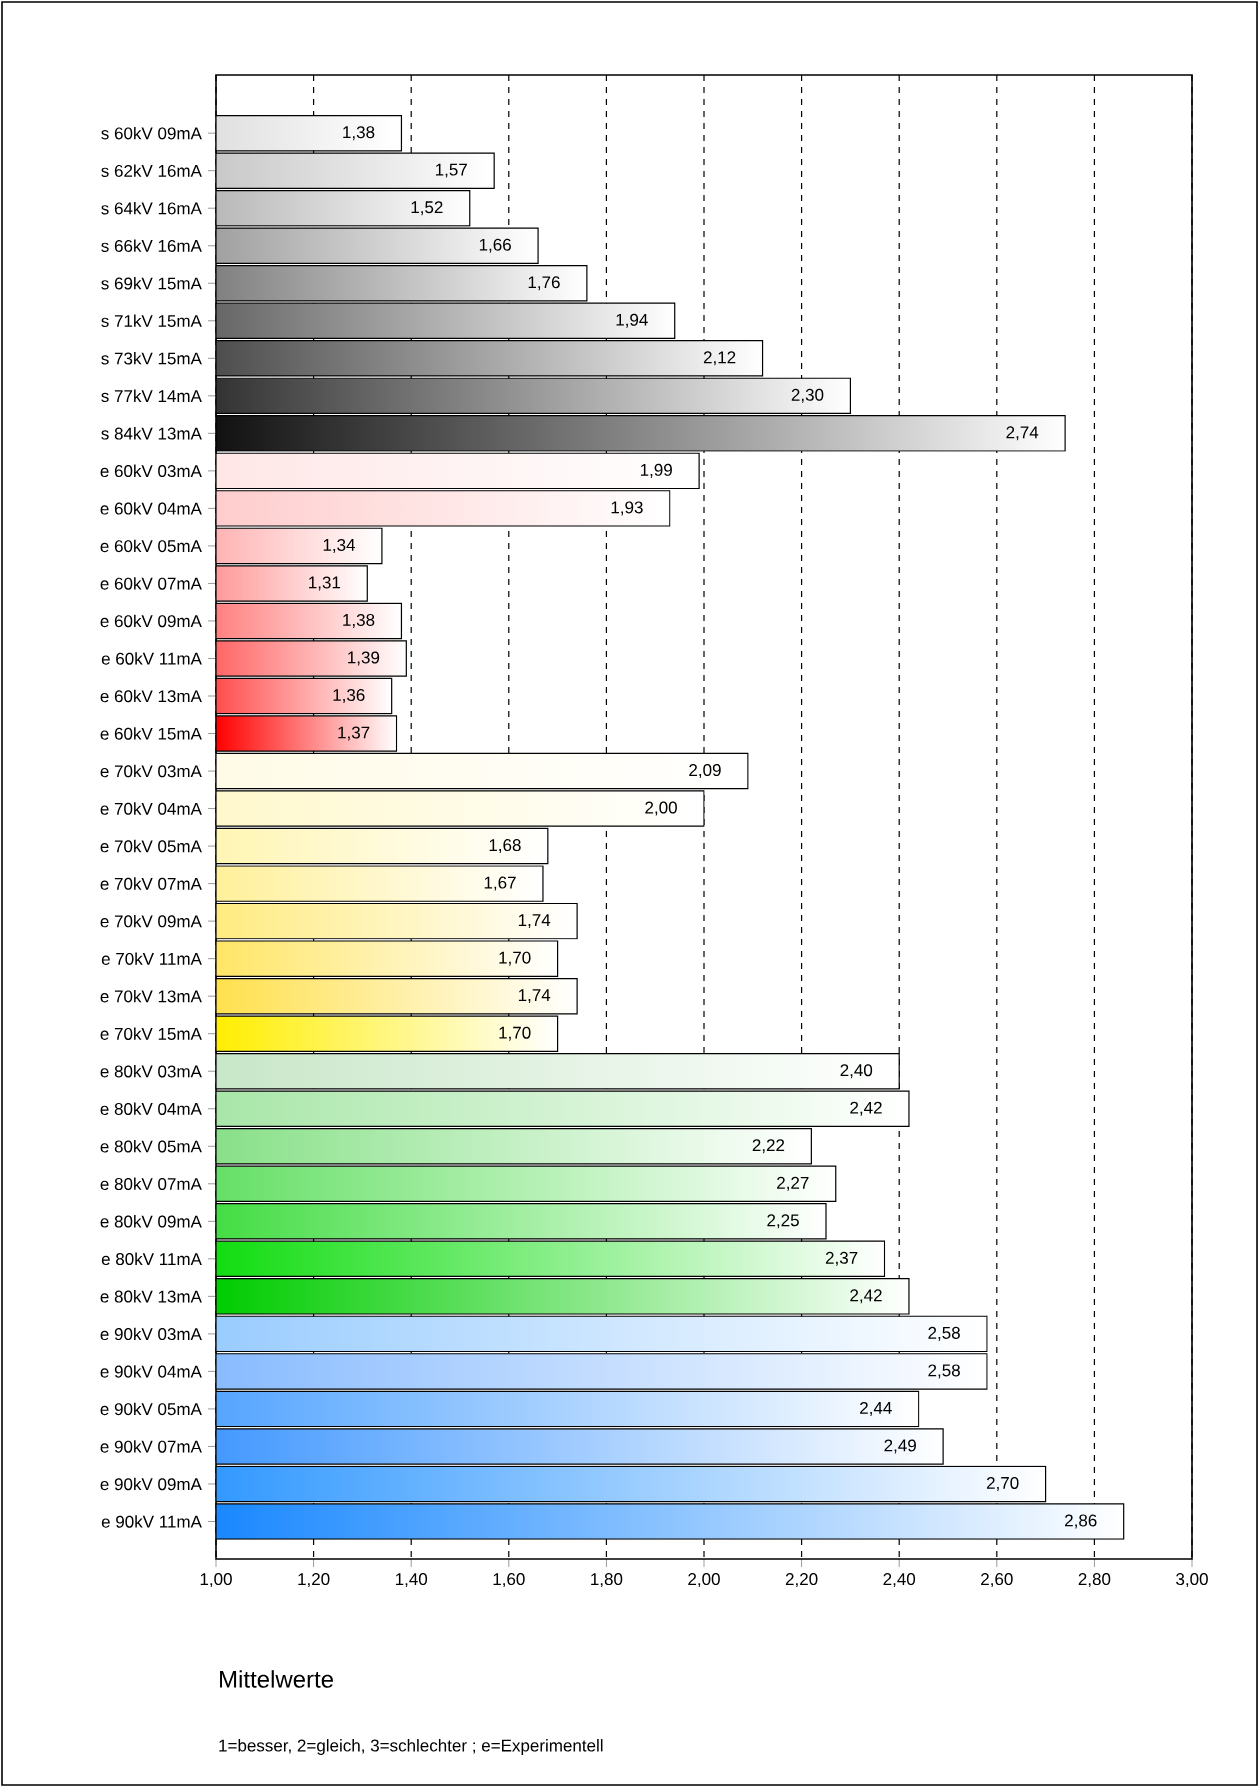  I want to click on x-tick-label: 2,60, so click(997, 1580).